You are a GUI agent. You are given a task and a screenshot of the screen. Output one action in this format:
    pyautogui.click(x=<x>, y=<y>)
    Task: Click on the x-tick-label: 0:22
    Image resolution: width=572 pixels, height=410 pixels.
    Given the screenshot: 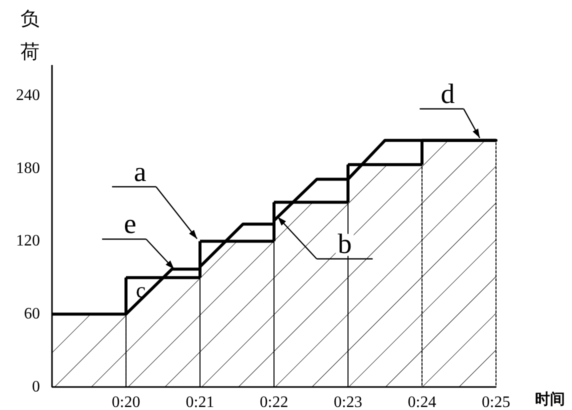 What is the action you would take?
    pyautogui.click(x=274, y=402)
    